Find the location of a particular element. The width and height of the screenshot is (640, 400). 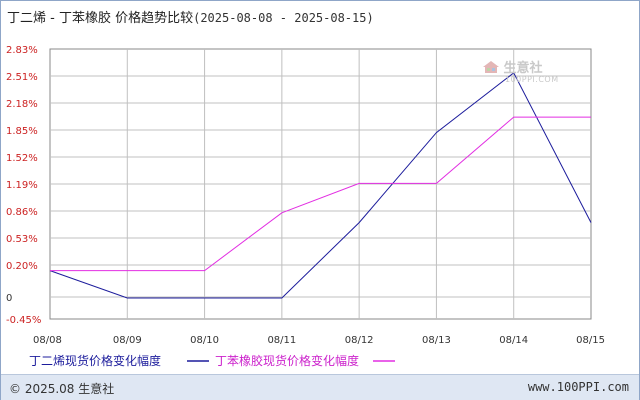

y-tick-label: -0.45% is located at coordinates (23, 320).